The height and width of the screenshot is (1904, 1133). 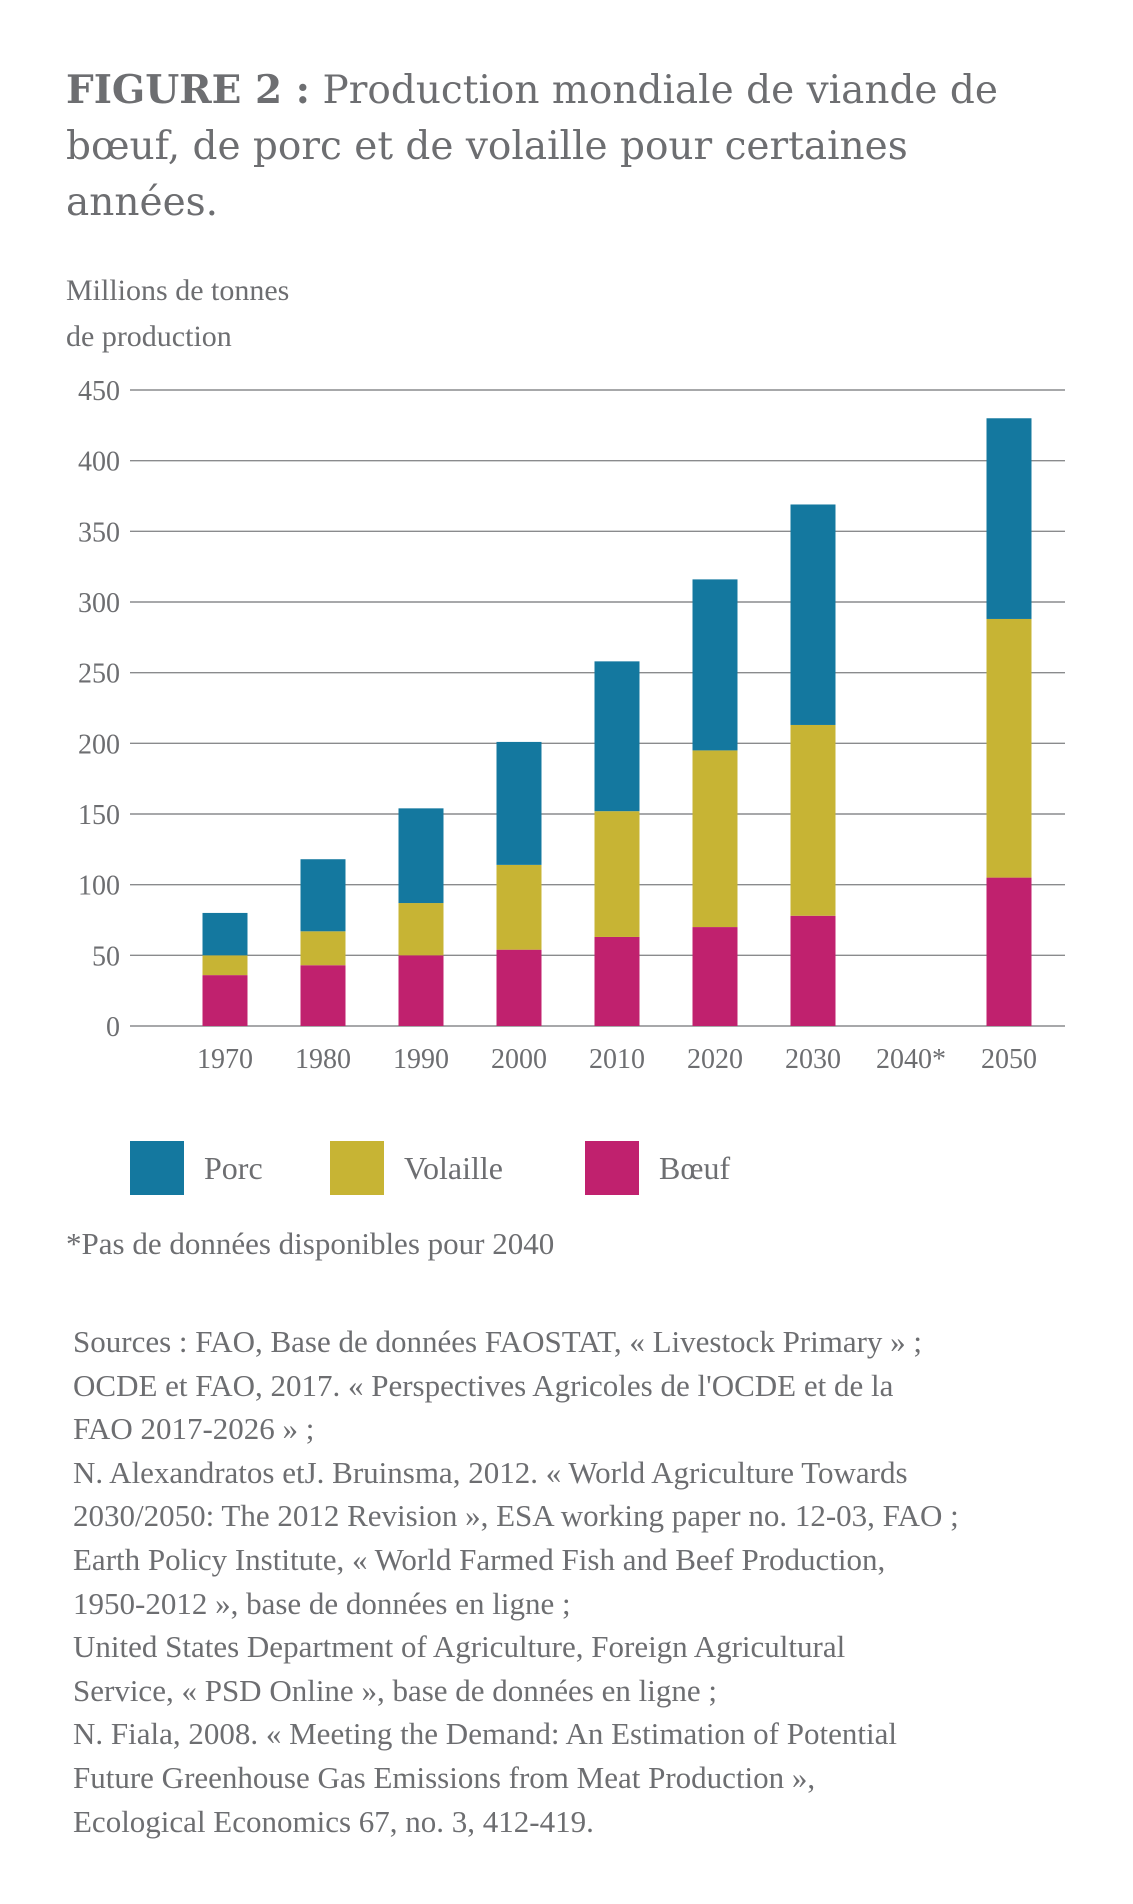 What do you see at coordinates (157, 1168) in the screenshot?
I see `legend-swatch-porc` at bounding box center [157, 1168].